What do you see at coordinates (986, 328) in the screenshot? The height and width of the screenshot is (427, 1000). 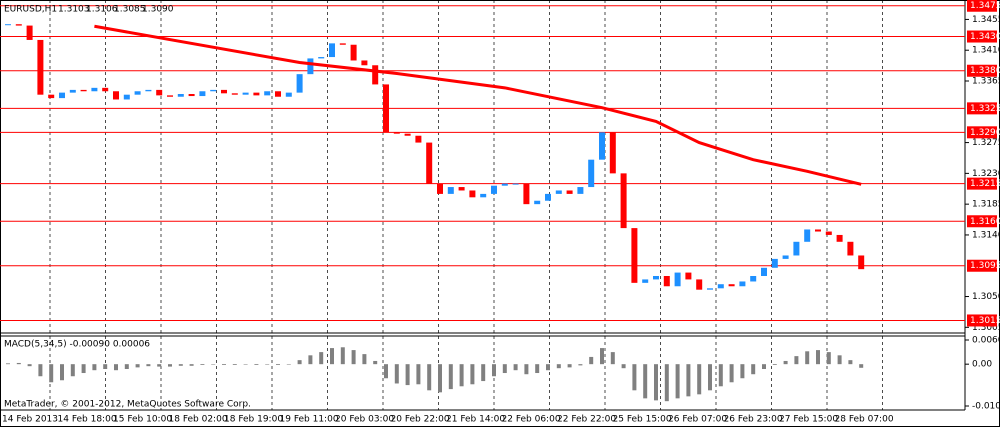 I see `y-tick-label: 1.3005` at bounding box center [986, 328].